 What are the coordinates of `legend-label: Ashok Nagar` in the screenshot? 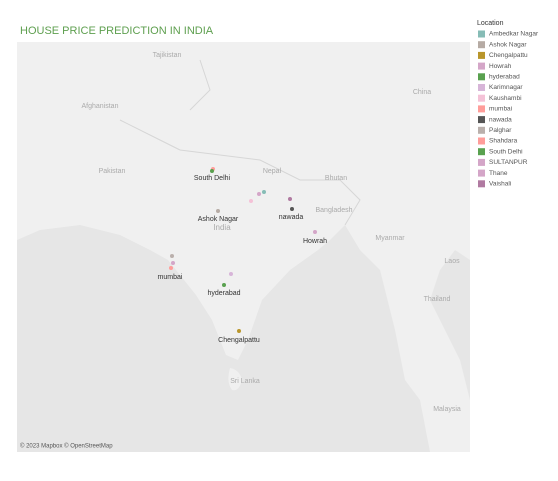 It's located at (508, 44).